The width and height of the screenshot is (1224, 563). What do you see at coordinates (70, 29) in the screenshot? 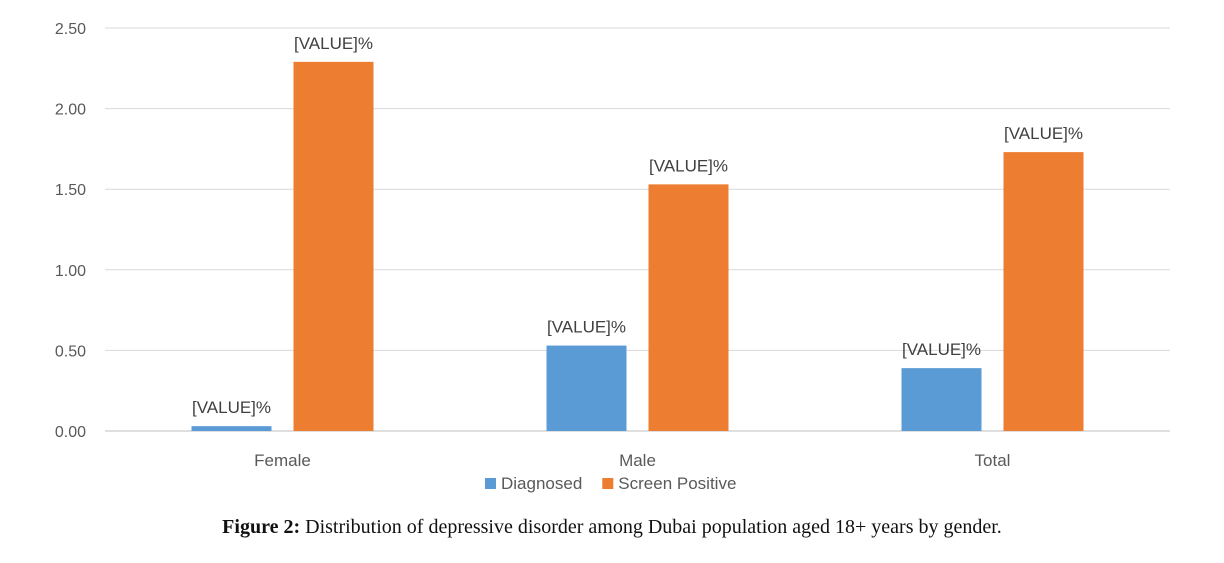
I see `y-tick-label: 2.50` at bounding box center [70, 29].